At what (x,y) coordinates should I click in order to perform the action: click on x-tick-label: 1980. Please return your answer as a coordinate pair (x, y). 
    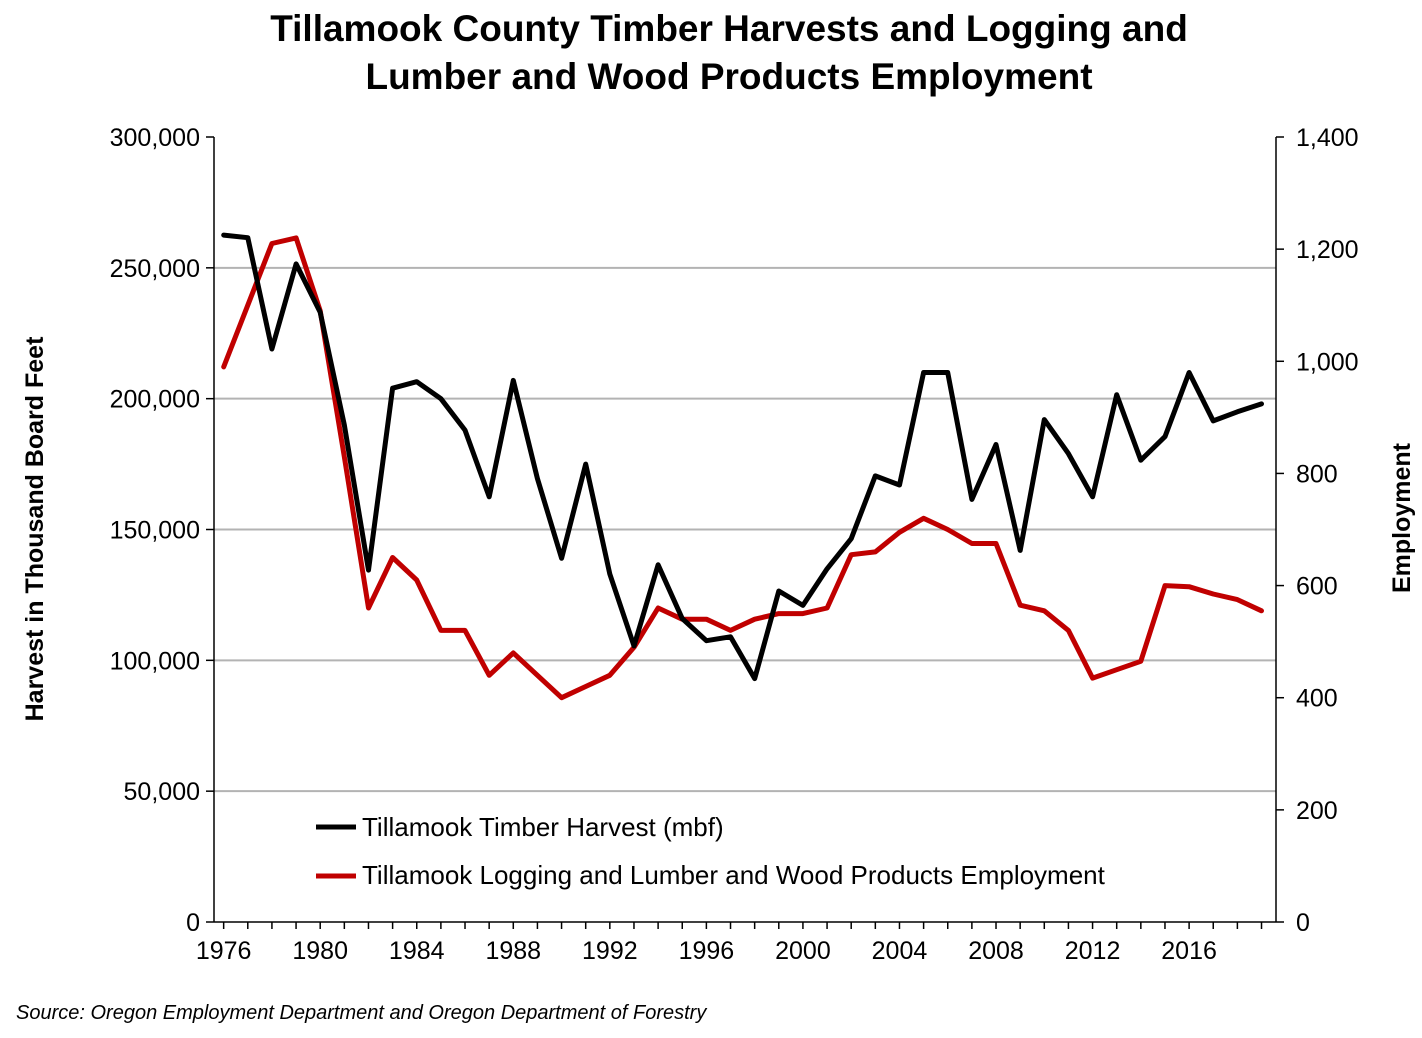
    Looking at the image, I should click on (320, 951).